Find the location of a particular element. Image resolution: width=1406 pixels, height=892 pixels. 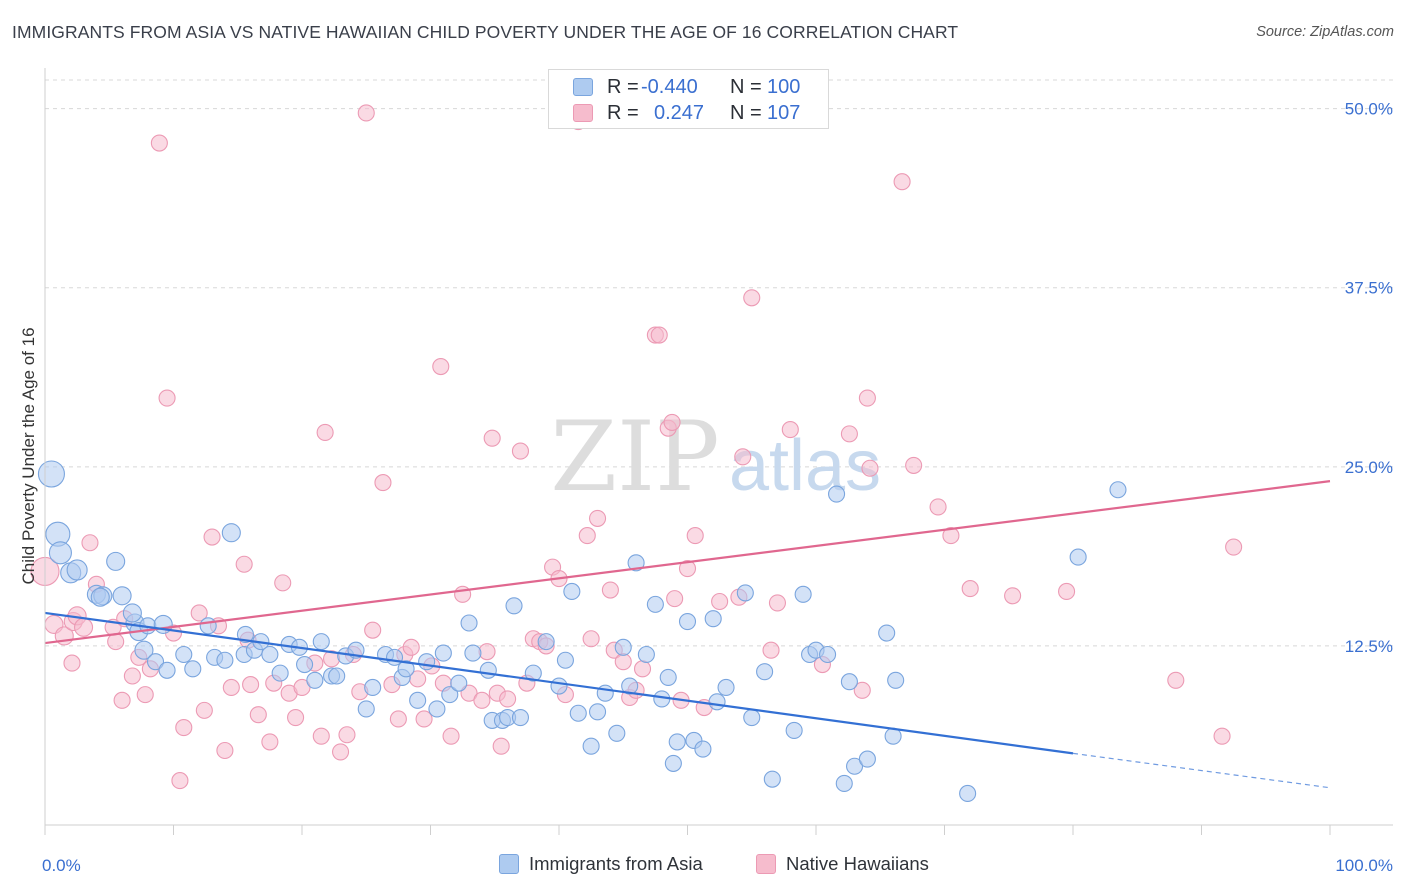

x-tick-label: 100.0% is located at coordinates (1364, 865).